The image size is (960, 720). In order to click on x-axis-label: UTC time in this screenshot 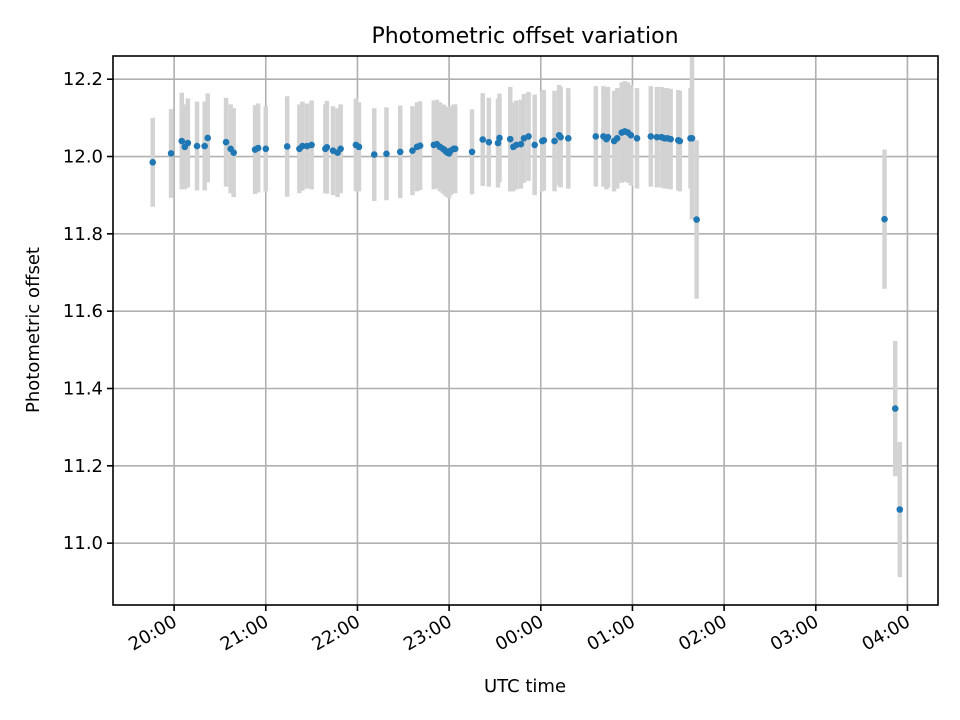, I will do `click(525, 686)`.